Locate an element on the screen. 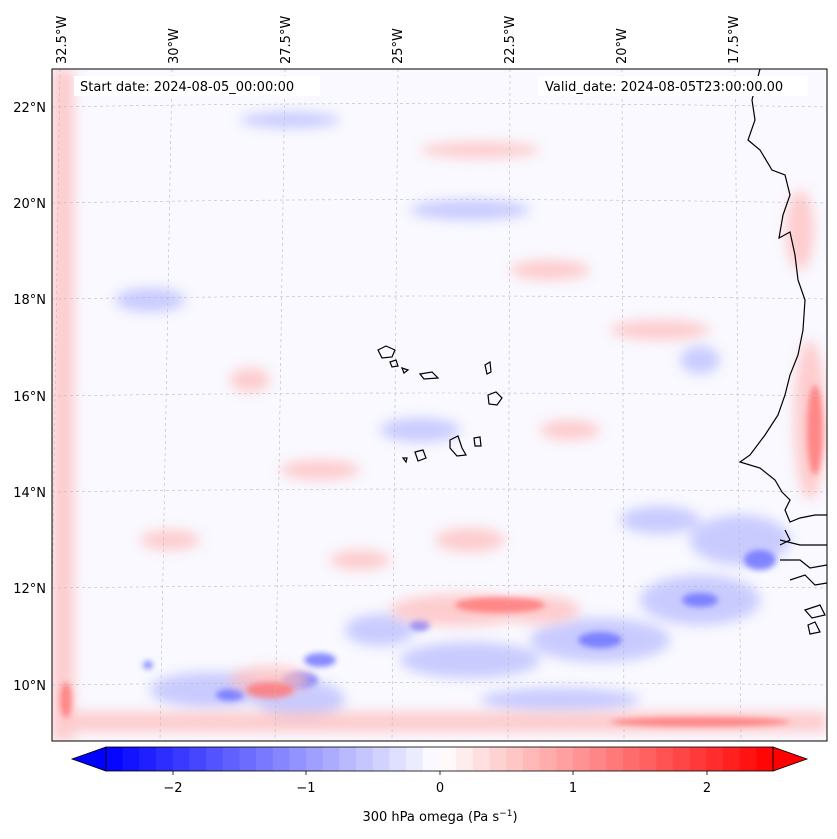 The image size is (837, 839). lat-tick-label: 22°N is located at coordinates (29, 108).